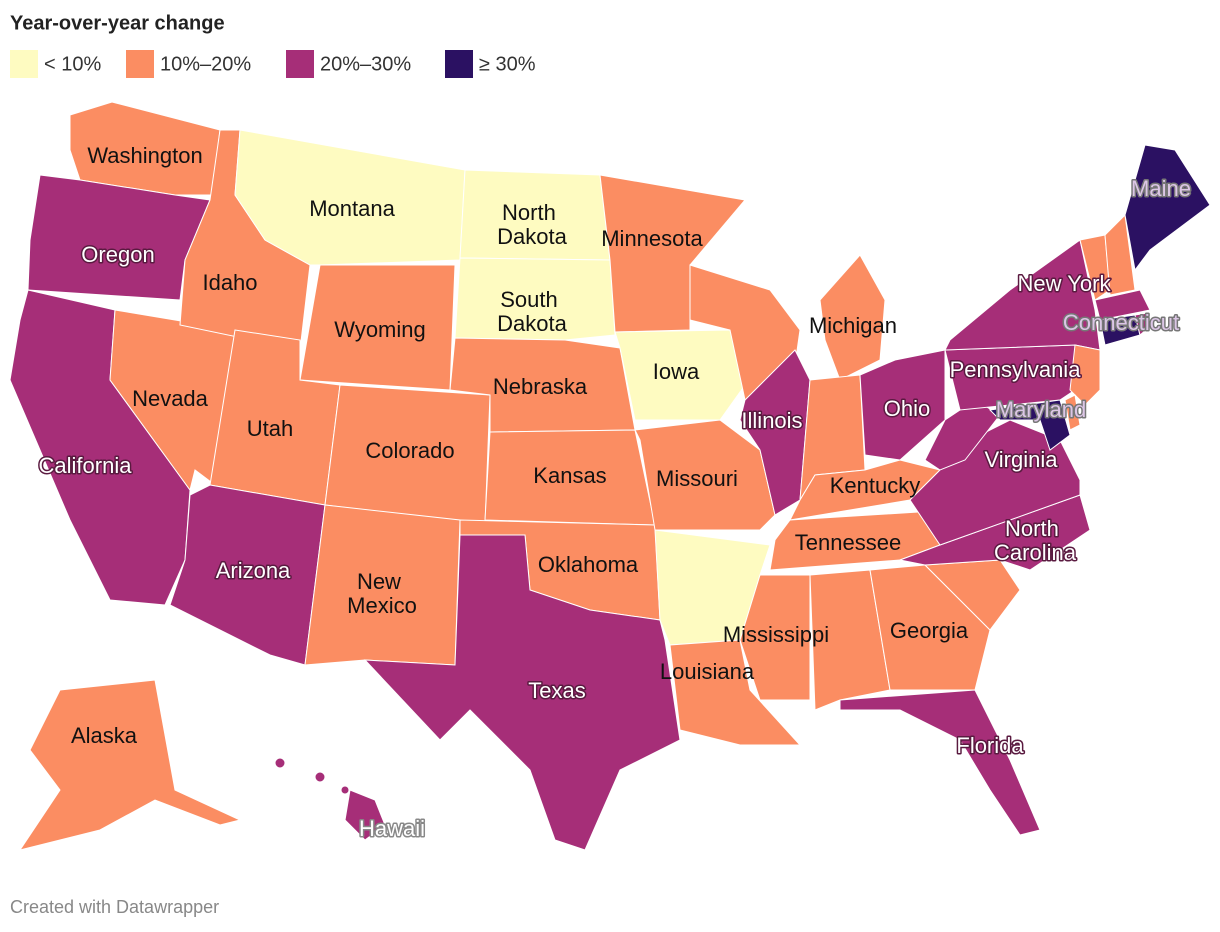 The image size is (1220, 932). Describe the element at coordinates (380, 329) in the screenshot. I see `state-label: Wyoming` at that location.